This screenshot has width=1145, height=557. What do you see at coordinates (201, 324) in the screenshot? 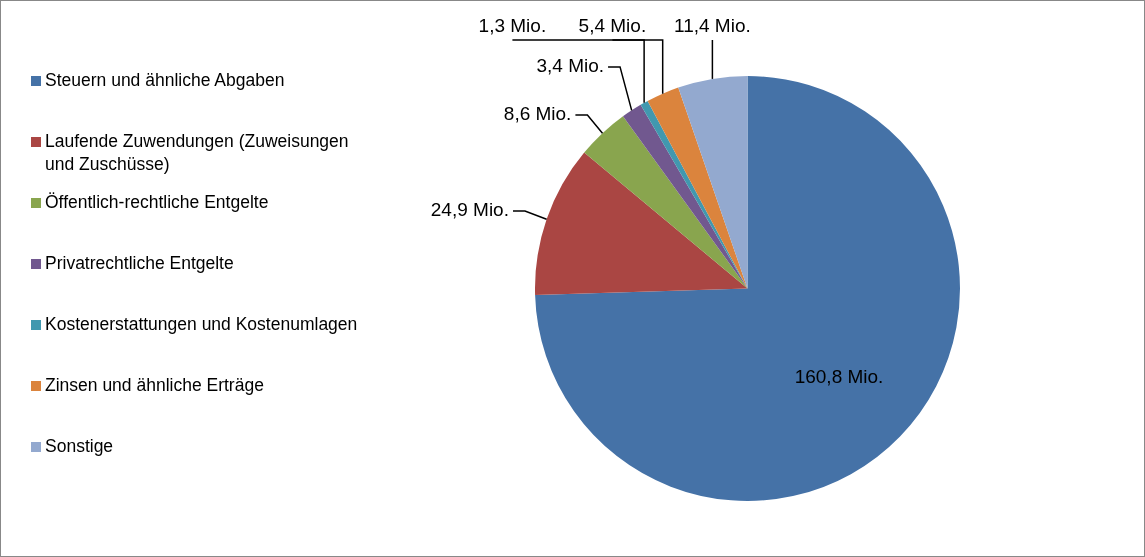
I see `legend-label: Kostenerstattungen und Kostenumlagen` at bounding box center [201, 324].